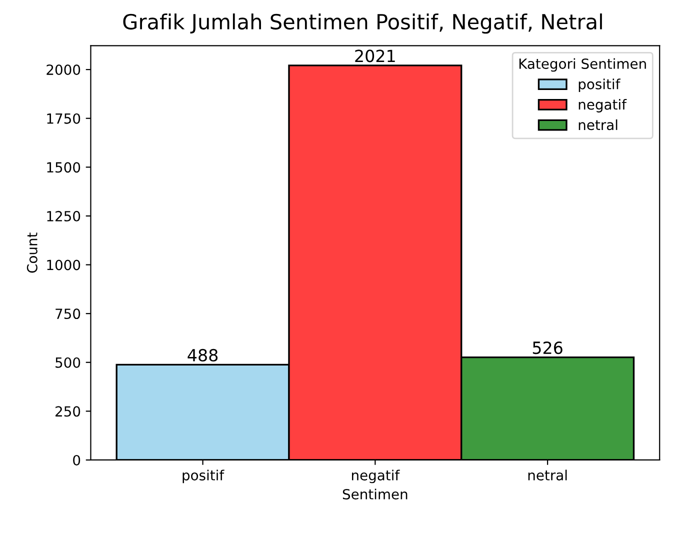 The image size is (698, 538). I want to click on y-tick-label: 1250, so click(63, 216).